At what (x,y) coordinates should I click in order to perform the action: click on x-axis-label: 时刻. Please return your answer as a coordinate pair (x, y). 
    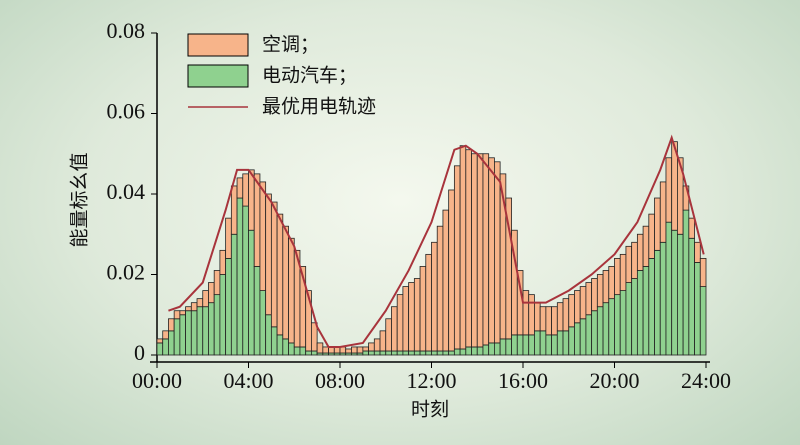
    Looking at the image, I should click on (430, 410).